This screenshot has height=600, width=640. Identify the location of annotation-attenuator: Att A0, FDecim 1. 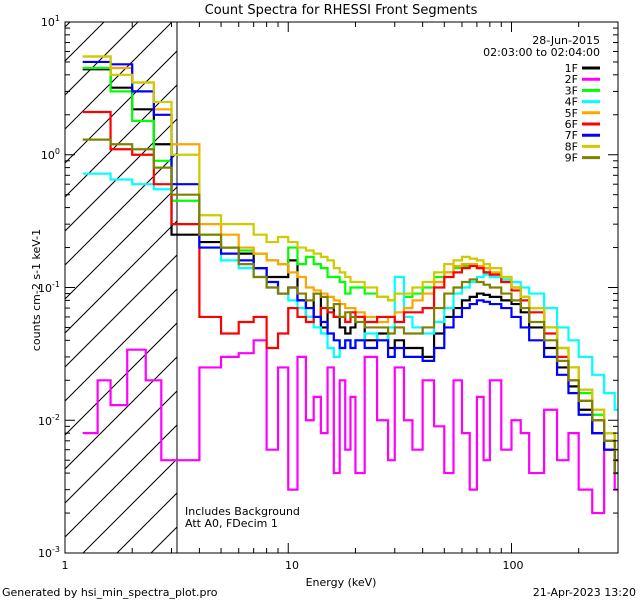
(231, 523).